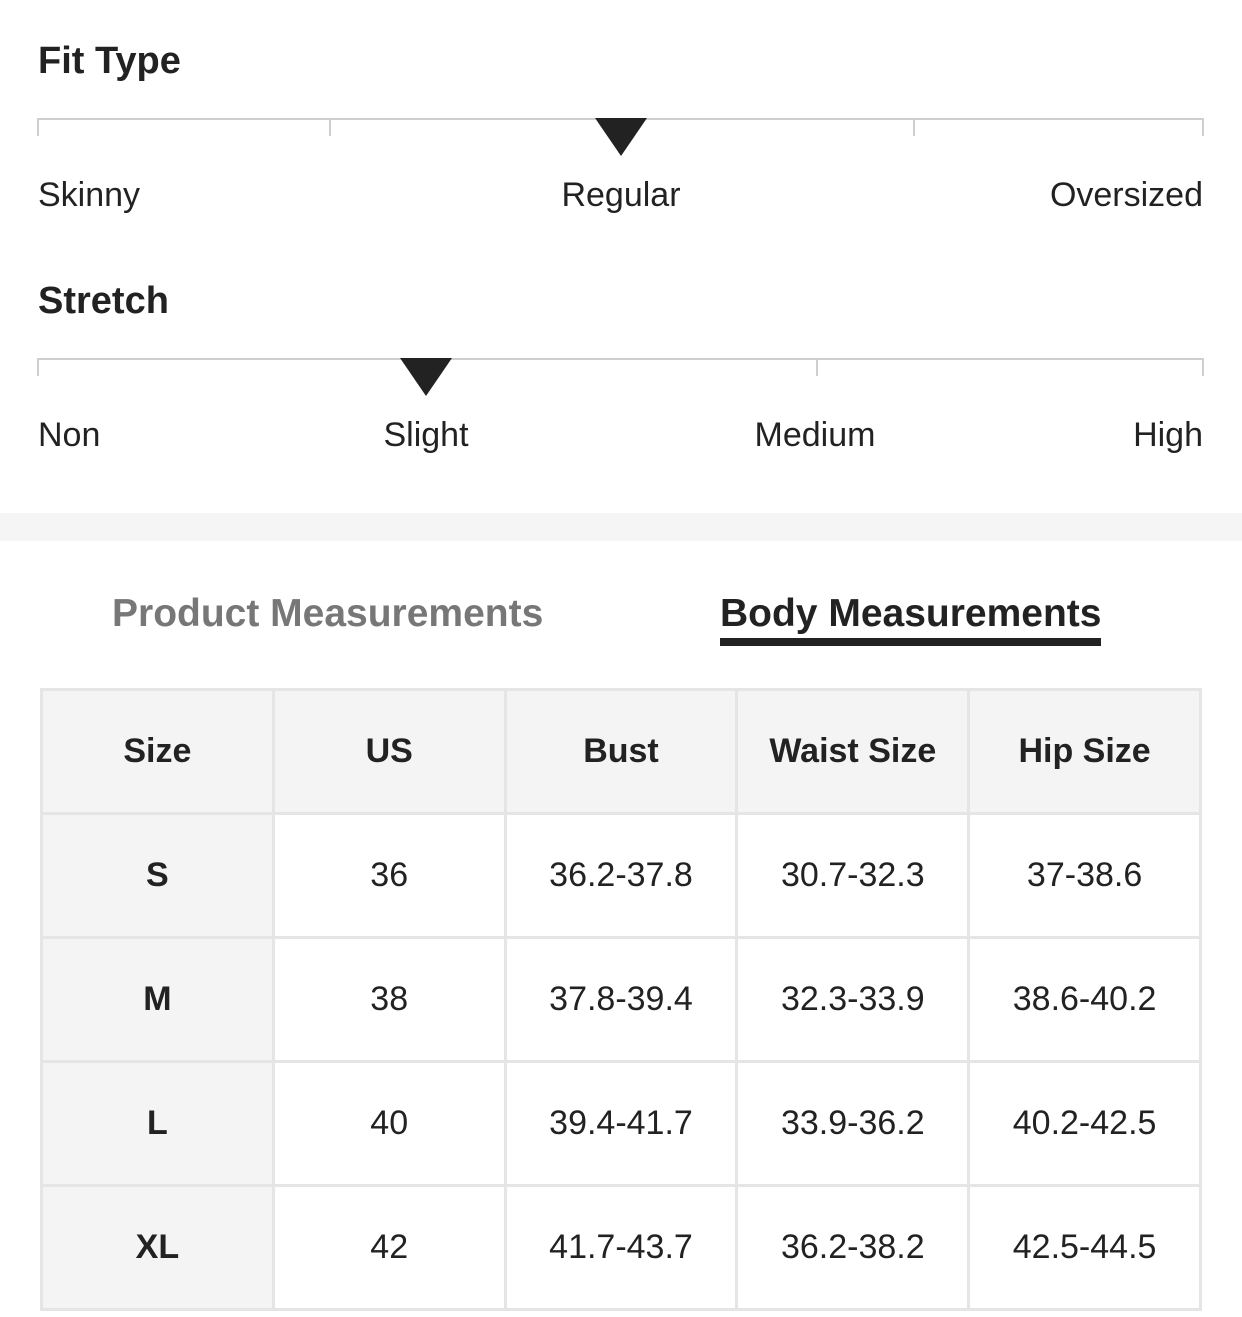 The image size is (1242, 1317). What do you see at coordinates (853, 1123) in the screenshot?
I see `cell-waist: 33.9-36.2` at bounding box center [853, 1123].